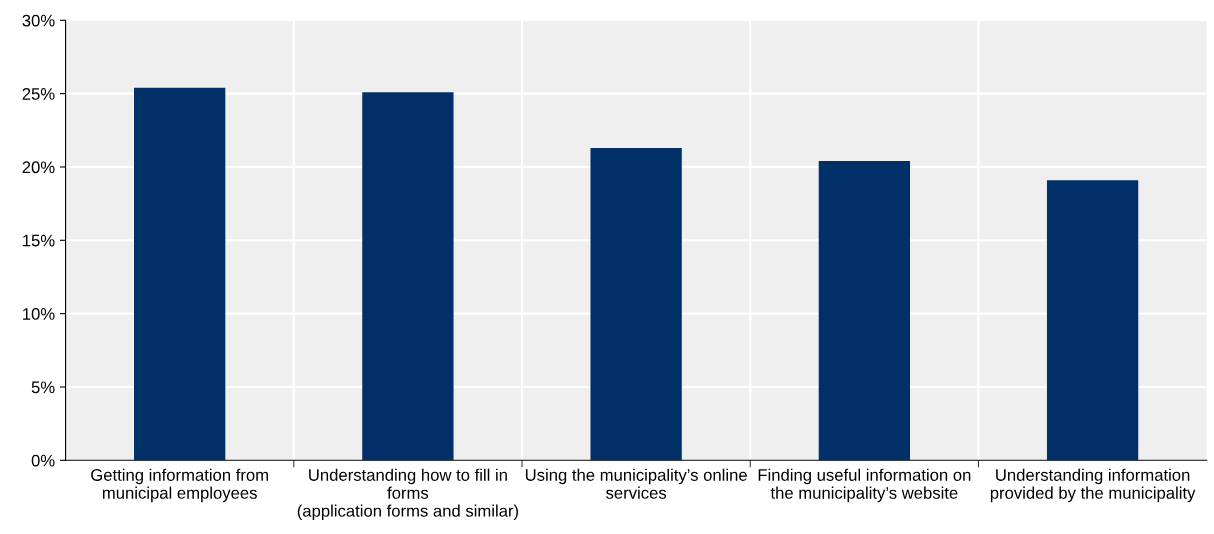  What do you see at coordinates (179, 485) in the screenshot?
I see `x-tick-label: Getting information from municipal employees` at bounding box center [179, 485].